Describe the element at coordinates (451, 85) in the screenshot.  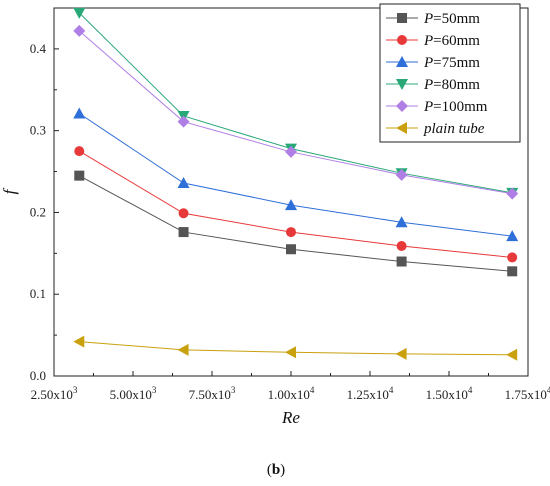
I see `legend-label: P=80mm` at that location.